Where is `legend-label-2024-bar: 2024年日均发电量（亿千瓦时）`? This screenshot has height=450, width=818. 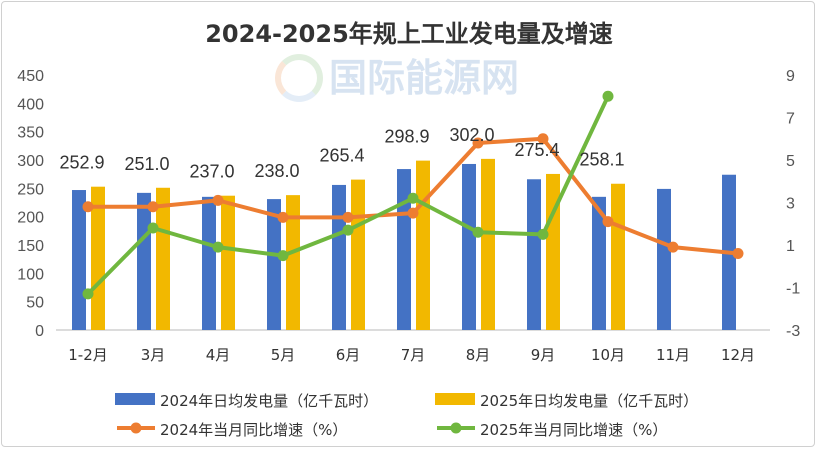 legend-label-2024-bar: 2024年日均发电量（亿千瓦时） is located at coordinates (269, 401).